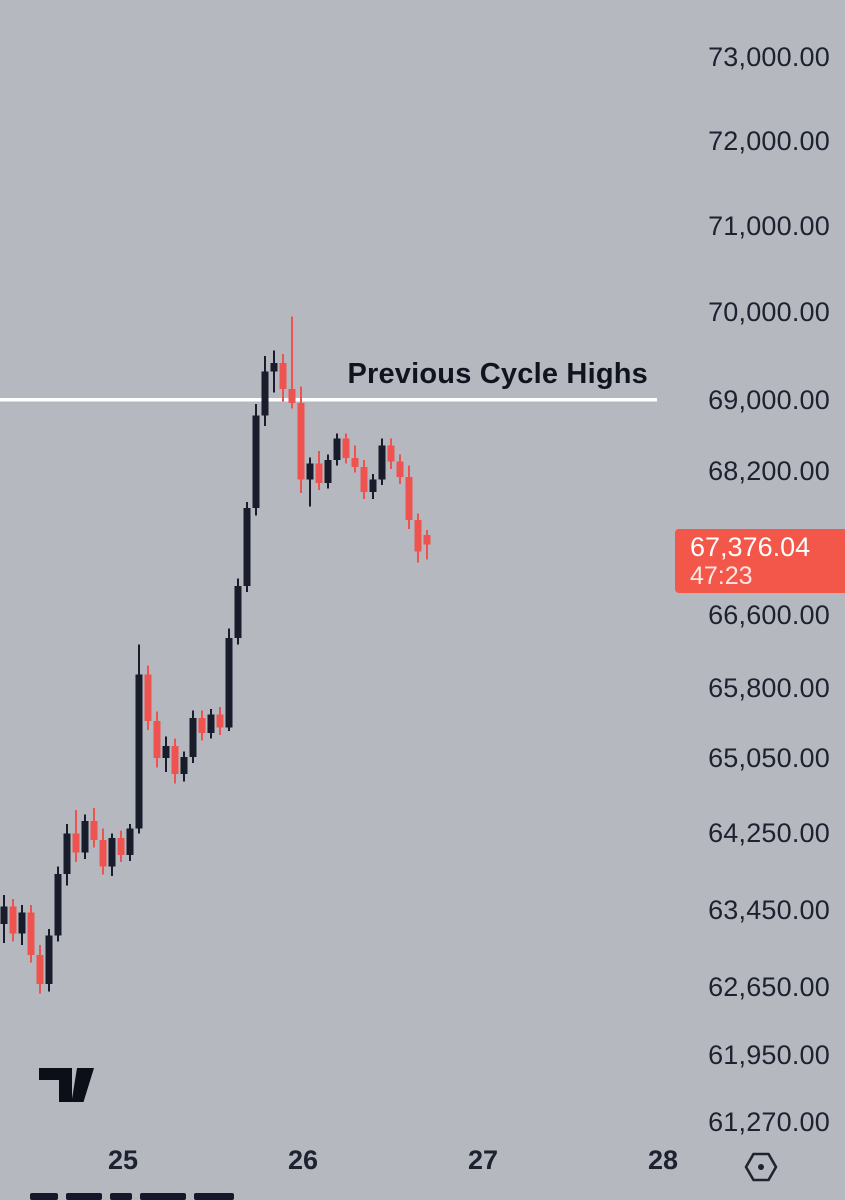 Image resolution: width=845 pixels, height=1200 pixels. I want to click on last-price-badge: 67,376.04 47:23, so click(760, 560).